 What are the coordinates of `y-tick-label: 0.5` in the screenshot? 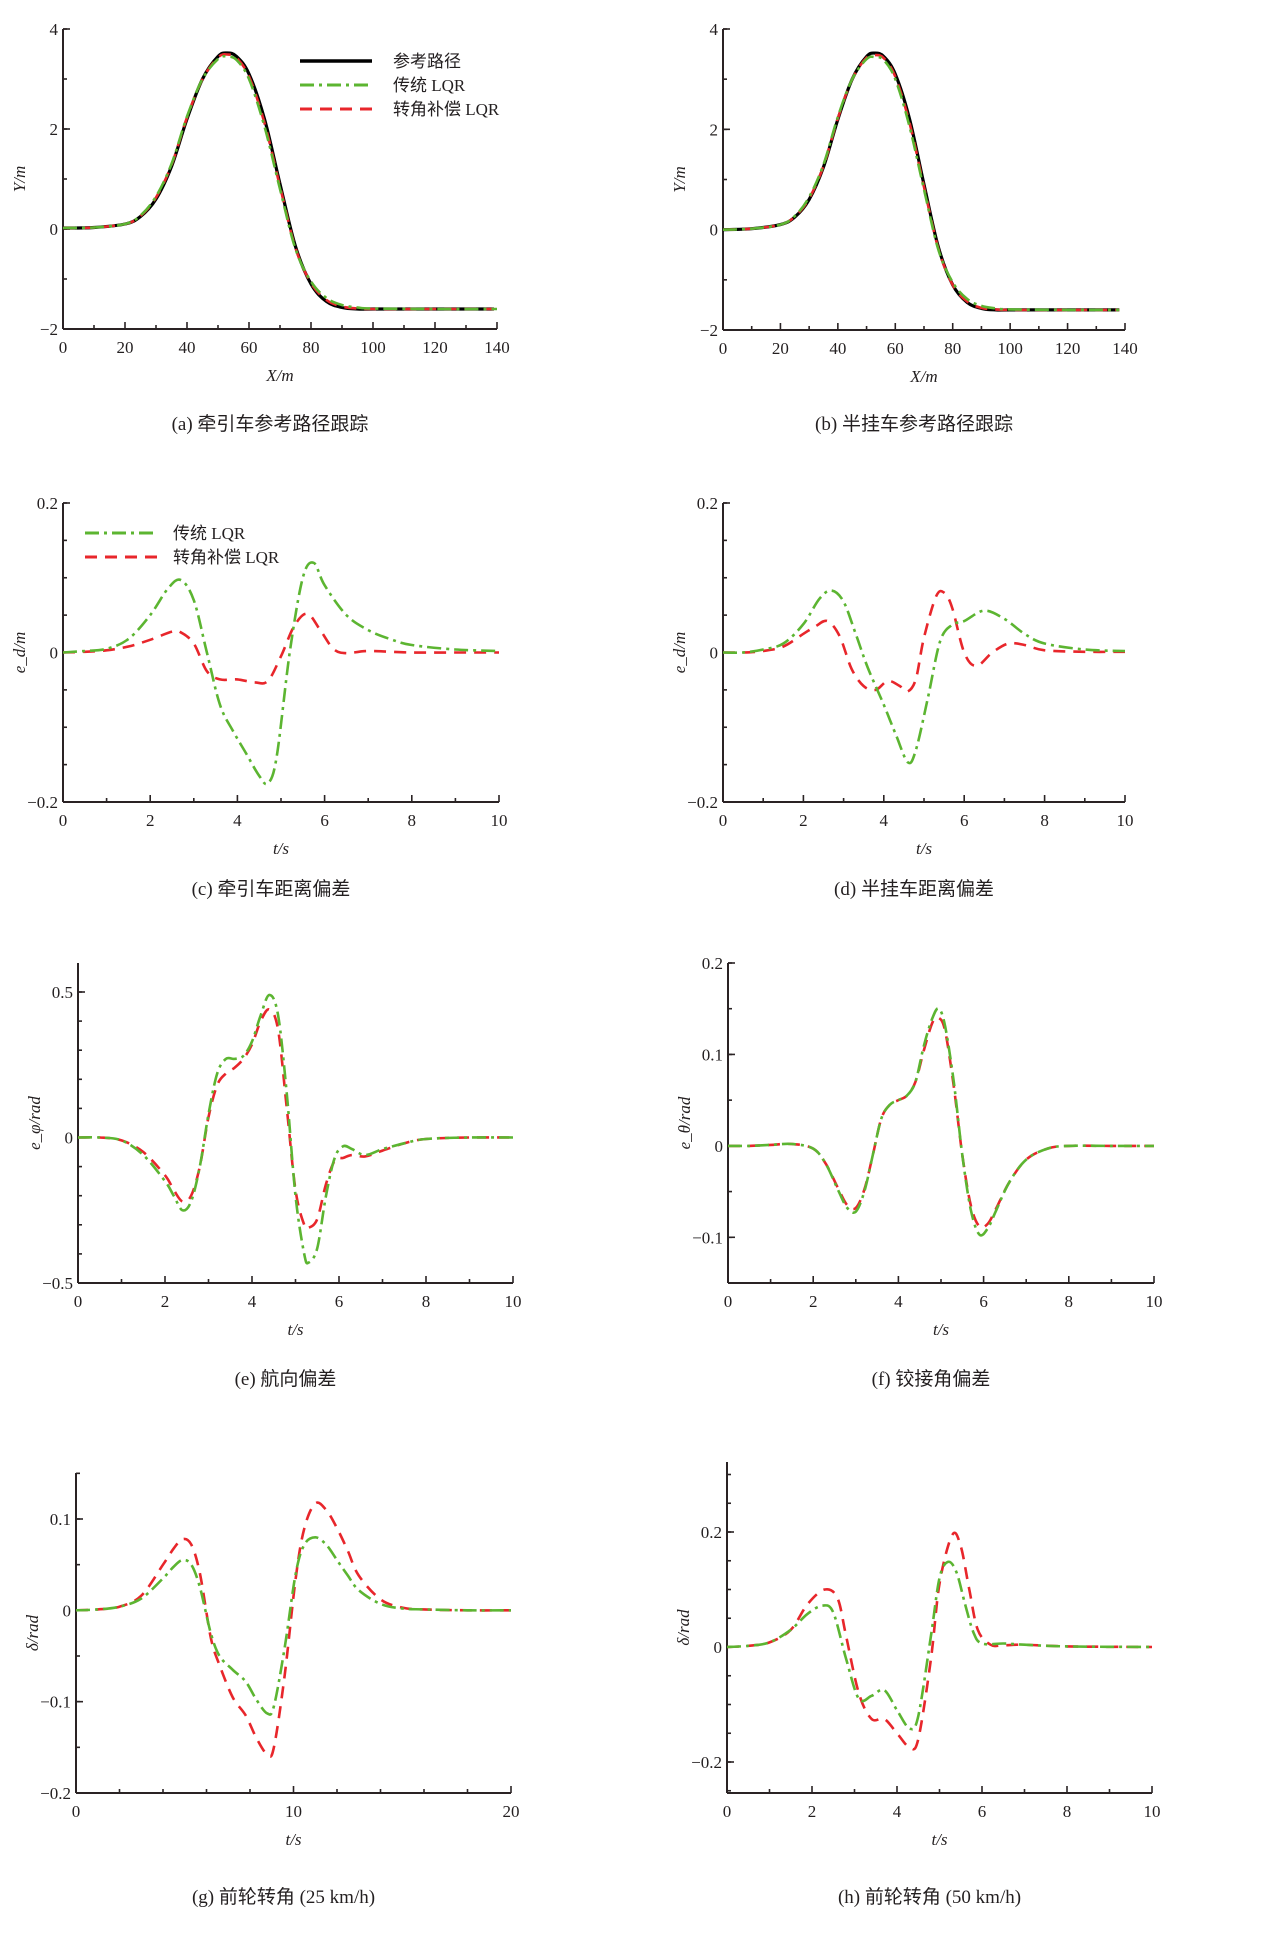 It's located at (62, 992).